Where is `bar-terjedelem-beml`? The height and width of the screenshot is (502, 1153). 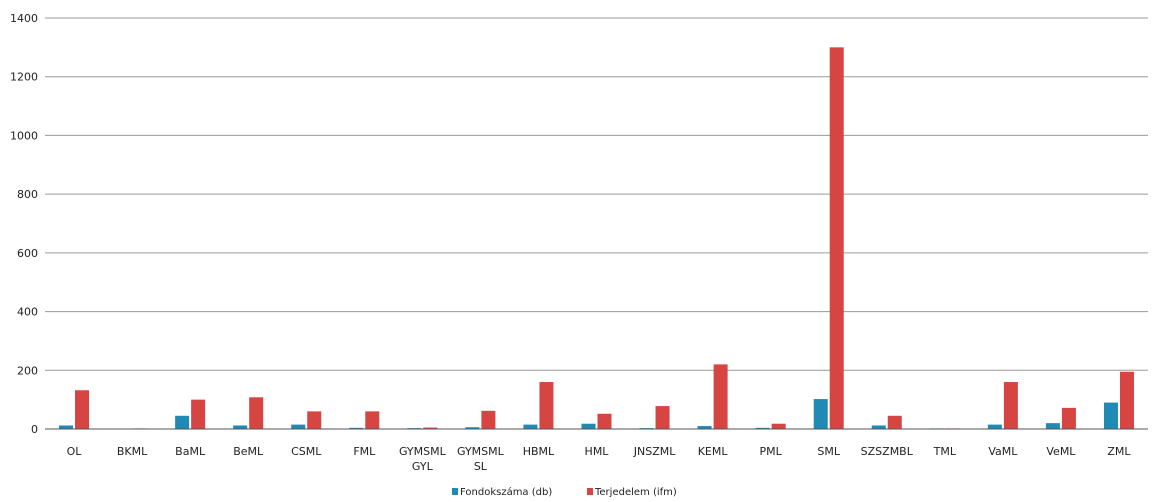 bar-terjedelem-beml is located at coordinates (256, 413).